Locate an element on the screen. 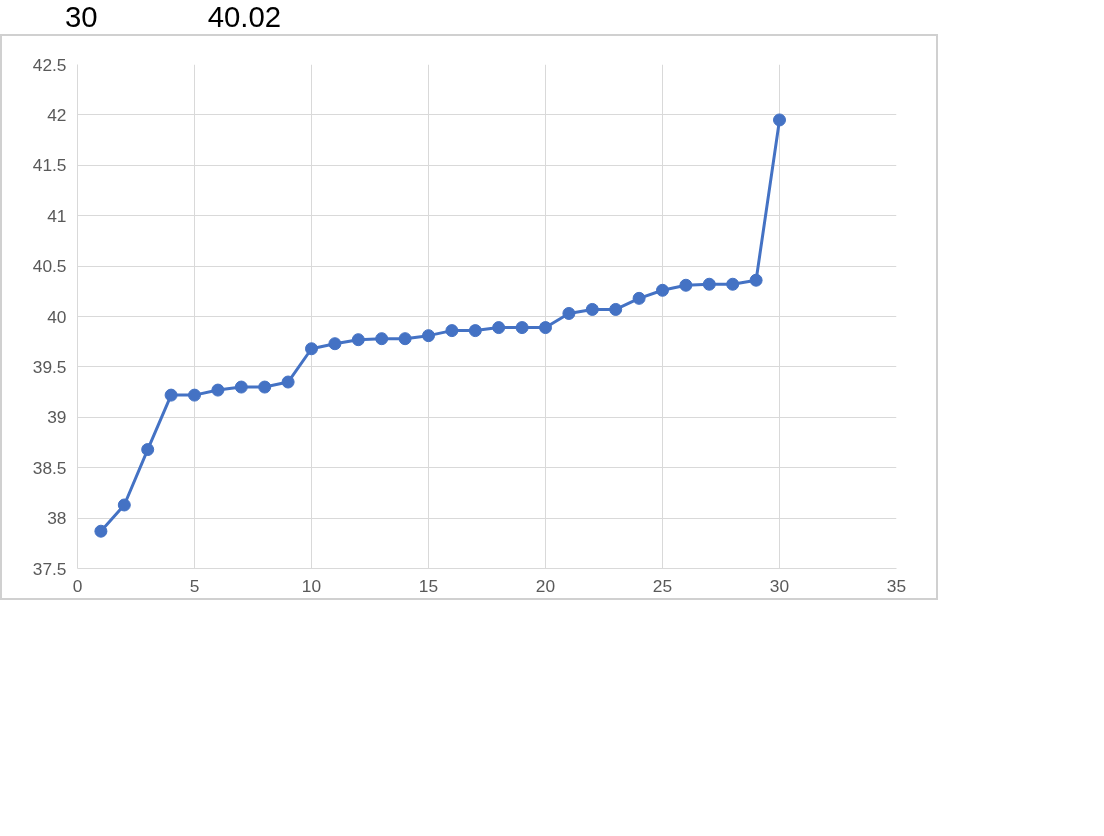 The image size is (1104, 836). y-tick-label: 39 is located at coordinates (57, 417).